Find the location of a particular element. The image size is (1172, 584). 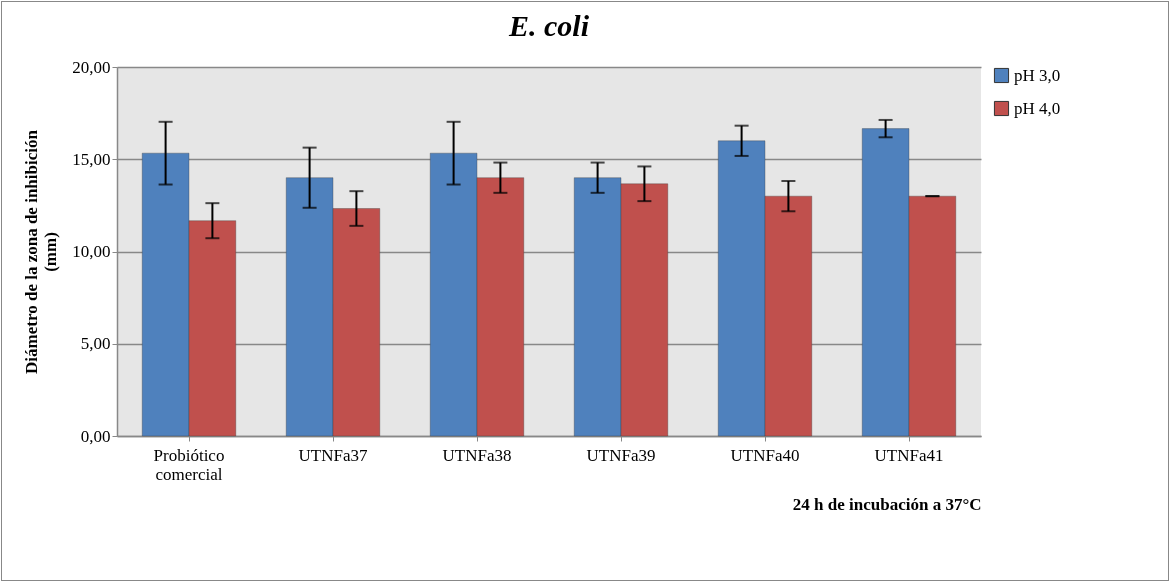

chart-title: E. coli is located at coordinates (549, 25).